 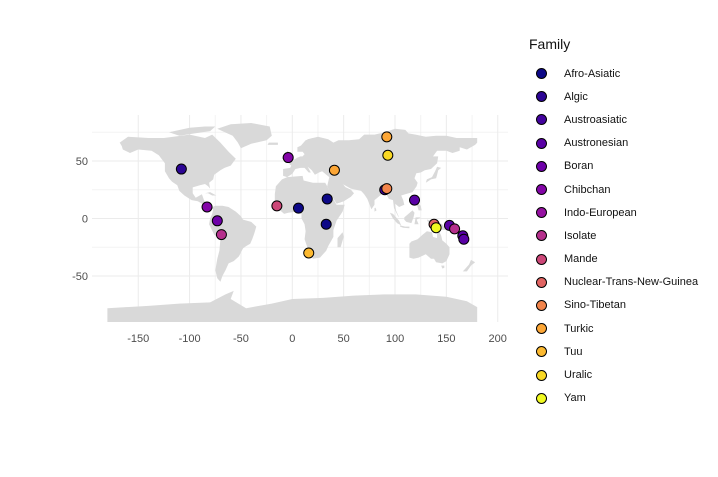 What do you see at coordinates (619, 96) in the screenshot?
I see `legend-item: Algic` at bounding box center [619, 96].